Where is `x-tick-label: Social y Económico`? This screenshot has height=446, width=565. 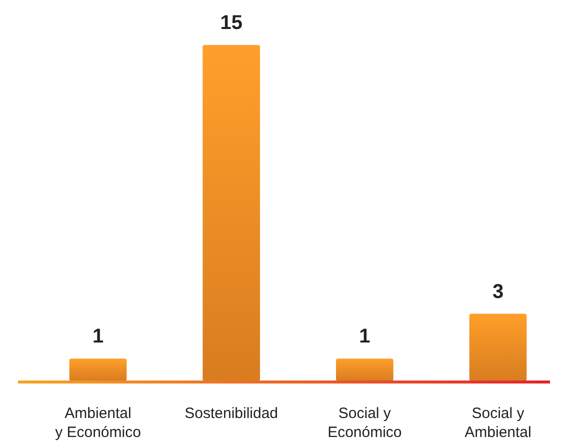 x-tick-label: Social y Económico is located at coordinates (365, 423).